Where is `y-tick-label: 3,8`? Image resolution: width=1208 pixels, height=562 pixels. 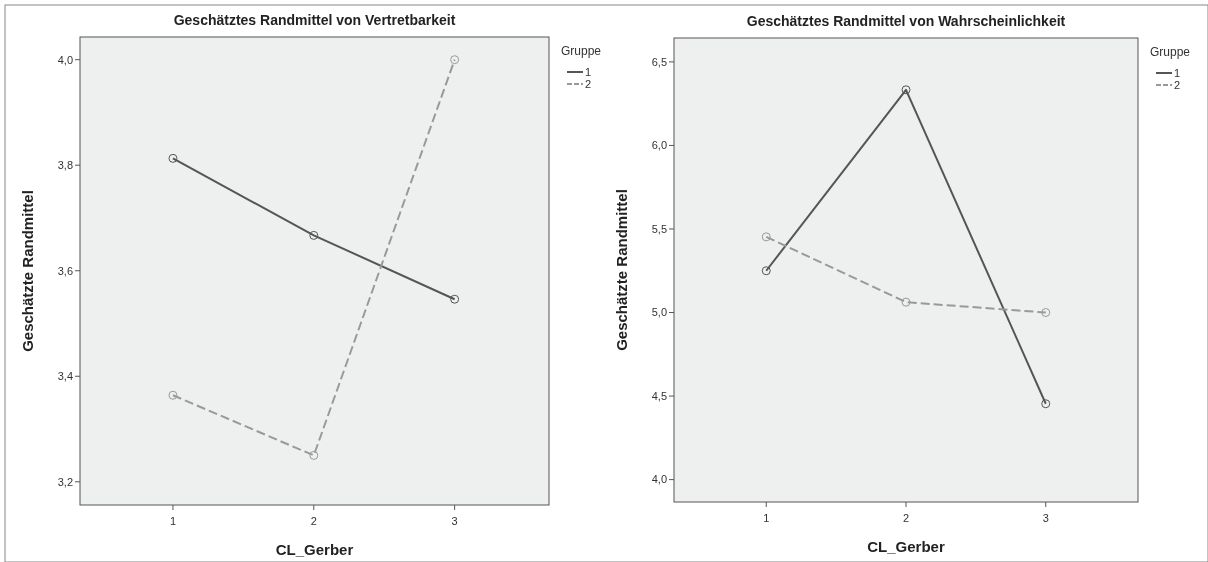
y-tick-label: 3,8 is located at coordinates (65, 165).